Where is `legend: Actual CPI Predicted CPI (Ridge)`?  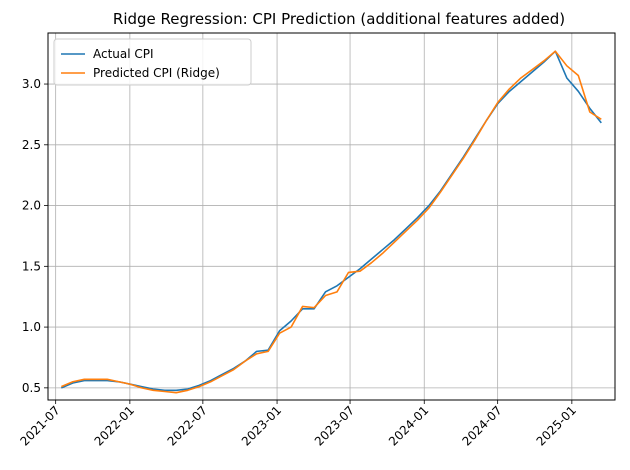 legend: Actual CPI Predicted CPI (Ridge) is located at coordinates (152, 62).